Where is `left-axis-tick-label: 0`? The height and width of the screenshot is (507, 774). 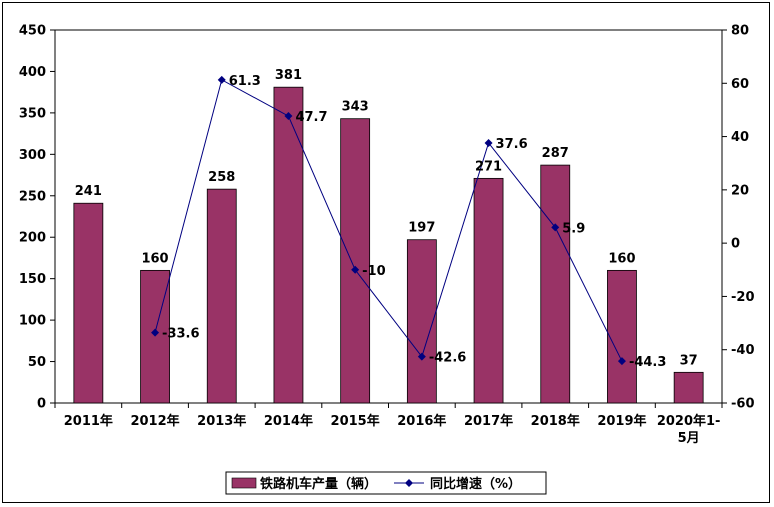
left-axis-tick-label: 0 is located at coordinates (41, 404).